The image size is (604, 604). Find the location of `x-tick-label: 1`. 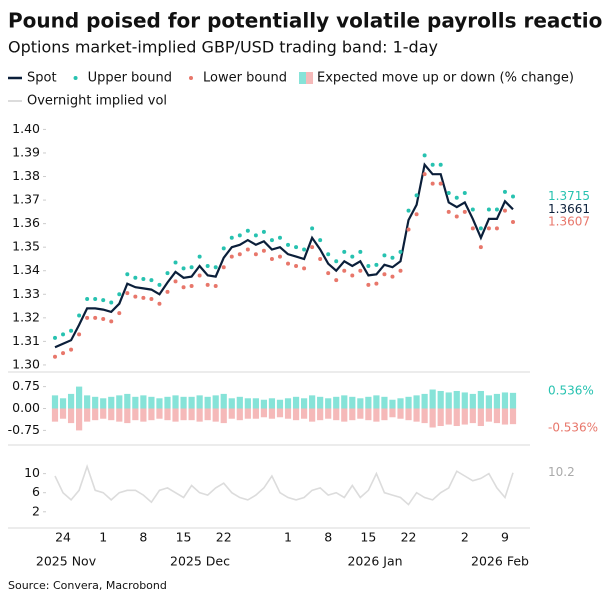

x-tick-label: 1 is located at coordinates (103, 537).